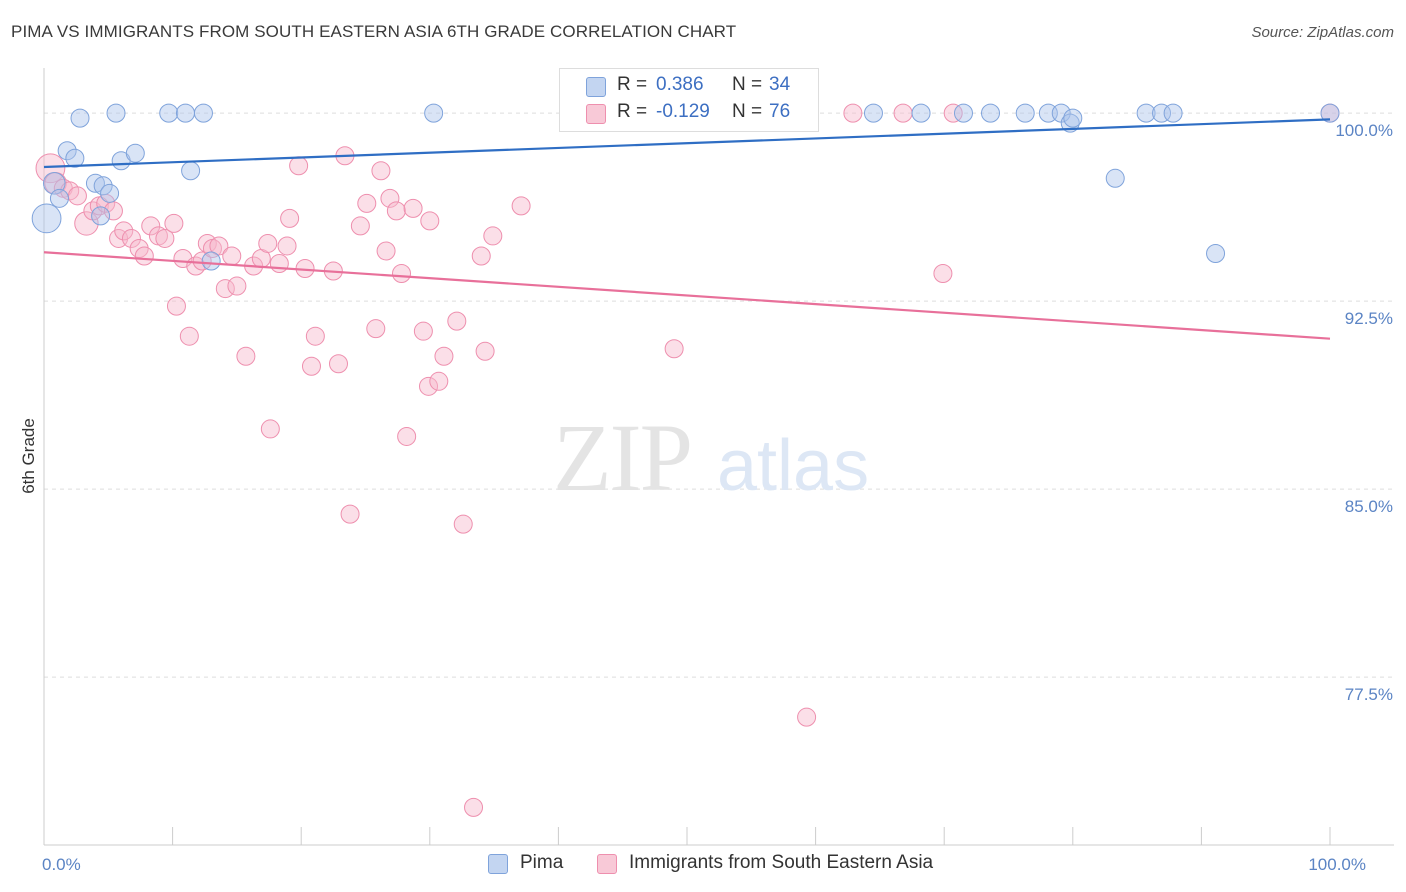 This screenshot has width=1406, height=892. Describe the element at coordinates (596, 114) in the screenshot. I see `legend-swatch-asia` at that location.